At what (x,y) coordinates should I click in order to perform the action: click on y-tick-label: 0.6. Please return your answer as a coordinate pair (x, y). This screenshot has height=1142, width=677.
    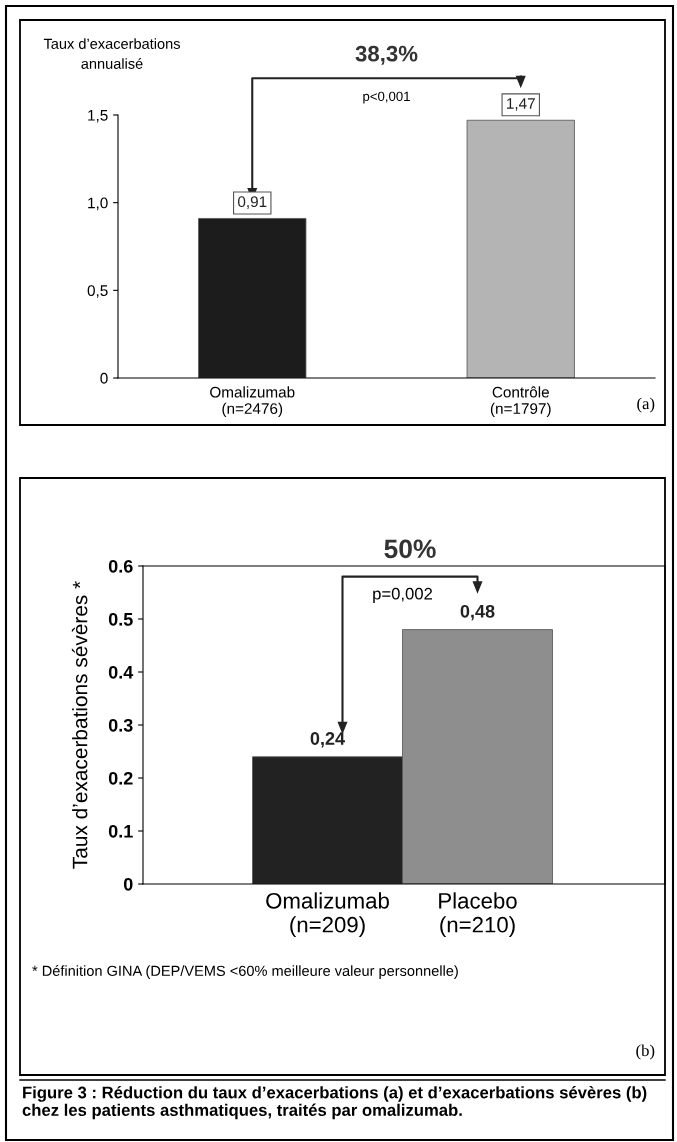
    Looking at the image, I should click on (120, 566).